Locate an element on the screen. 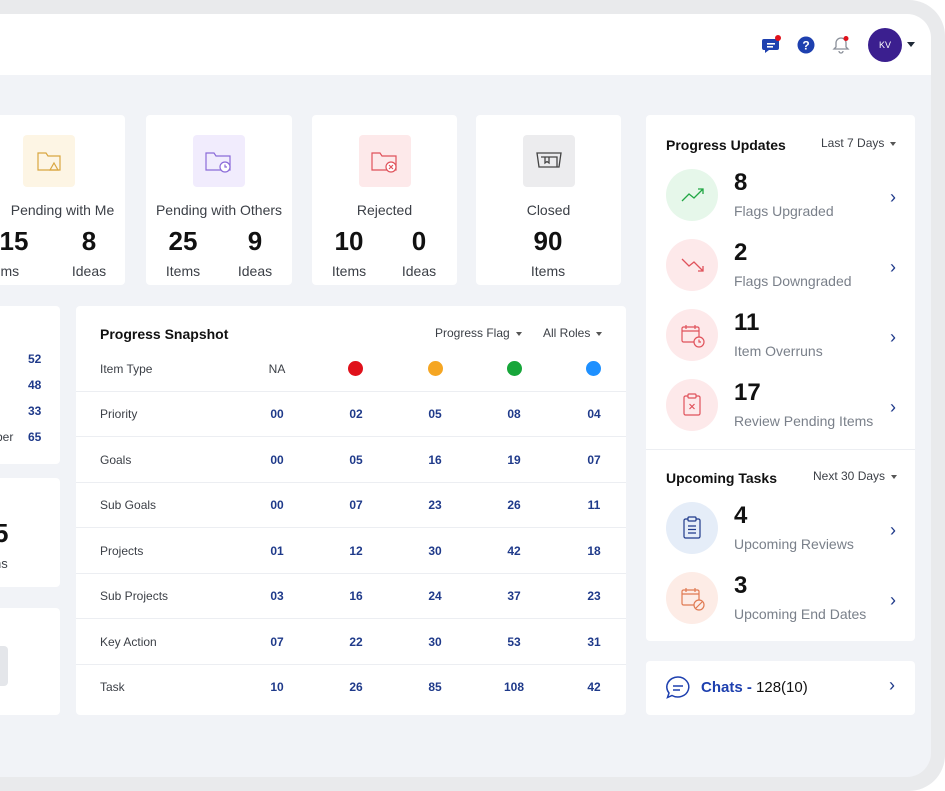  review-pending-item: 17 Review Pending Items › is located at coordinates (781, 414).